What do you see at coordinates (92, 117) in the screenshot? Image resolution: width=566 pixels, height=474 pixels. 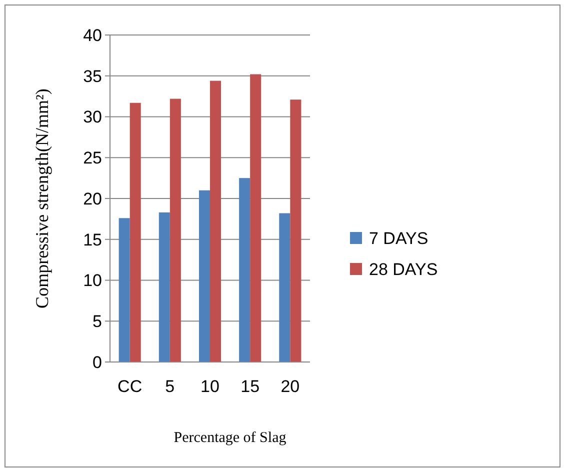 I see `y-tick-label: 30` at bounding box center [92, 117].